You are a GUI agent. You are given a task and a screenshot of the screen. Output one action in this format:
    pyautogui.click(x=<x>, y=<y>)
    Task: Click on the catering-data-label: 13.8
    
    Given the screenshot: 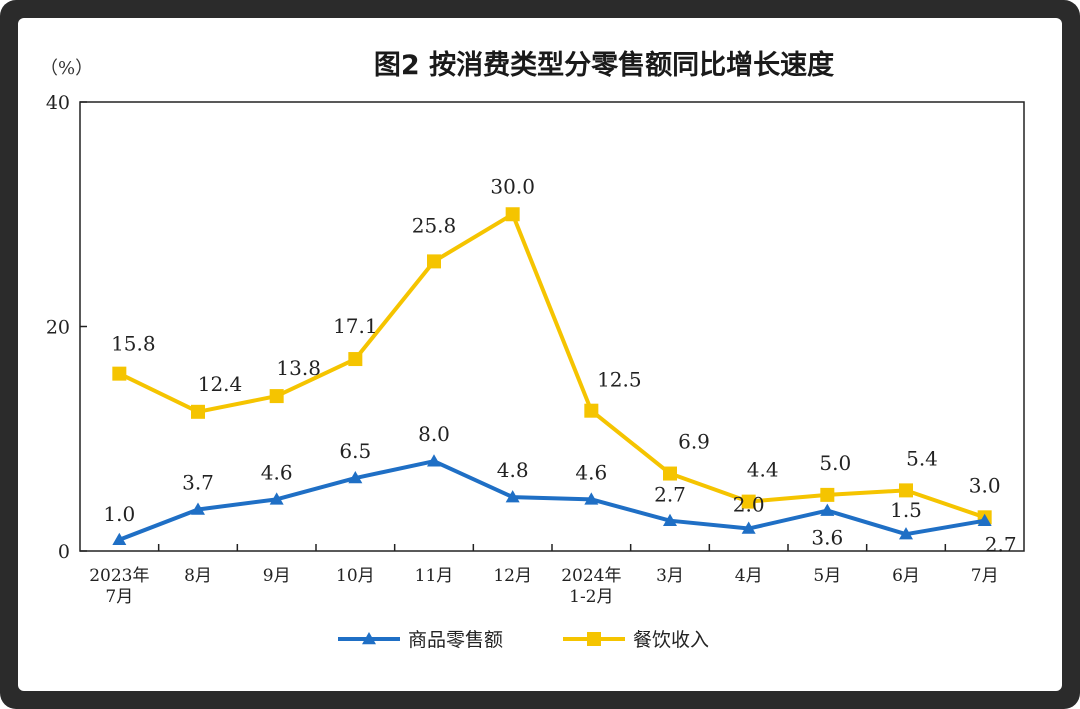 What is the action you would take?
    pyautogui.click(x=298, y=368)
    